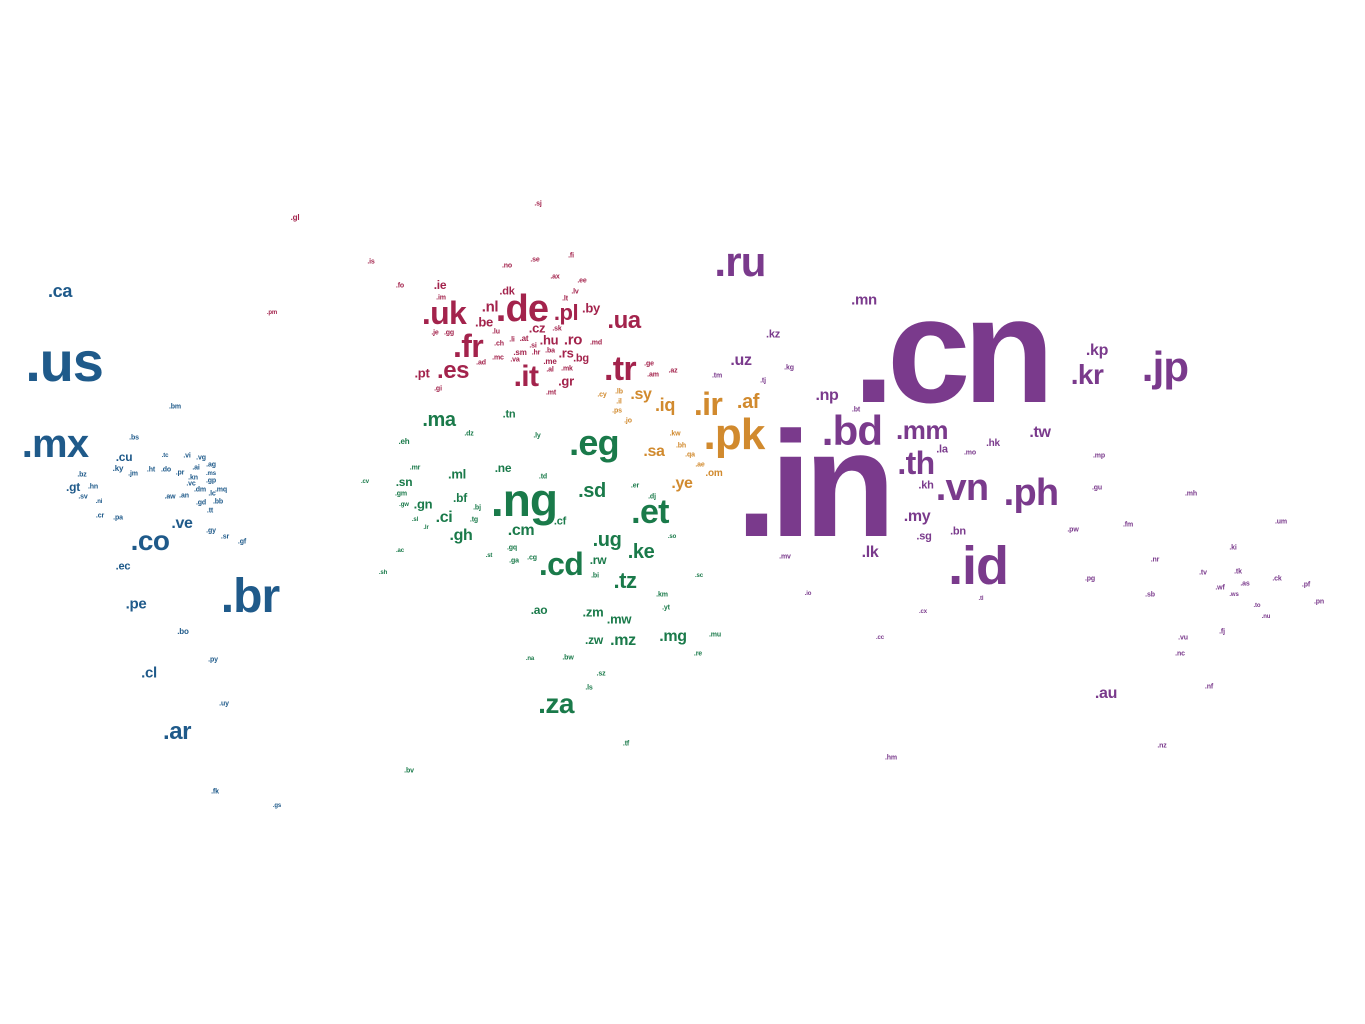 Image resolution: width=1365 pixels, height=1024 pixels. I want to click on tld-word-cg: .cg, so click(532, 558).